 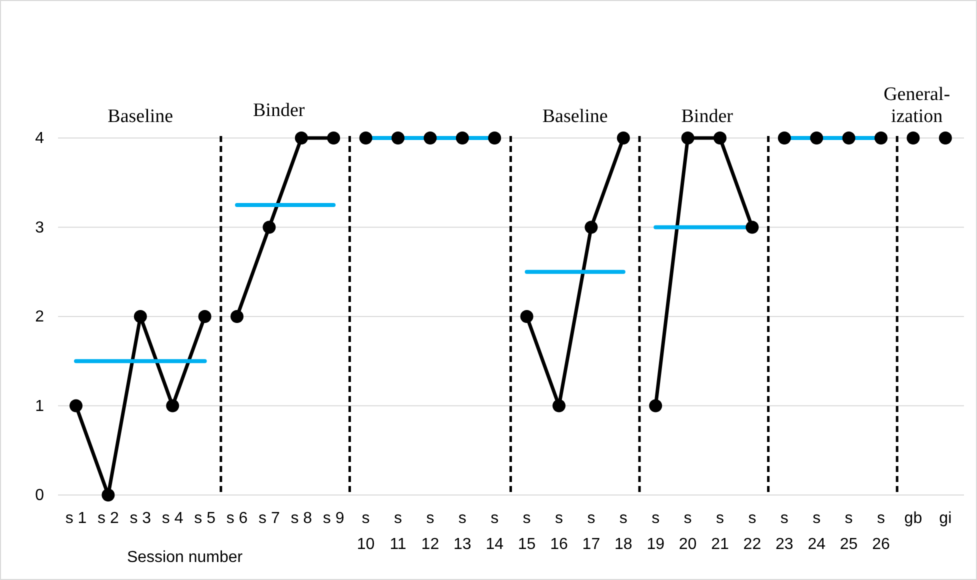 I want to click on x-tick-label: s 25, so click(x=849, y=531).